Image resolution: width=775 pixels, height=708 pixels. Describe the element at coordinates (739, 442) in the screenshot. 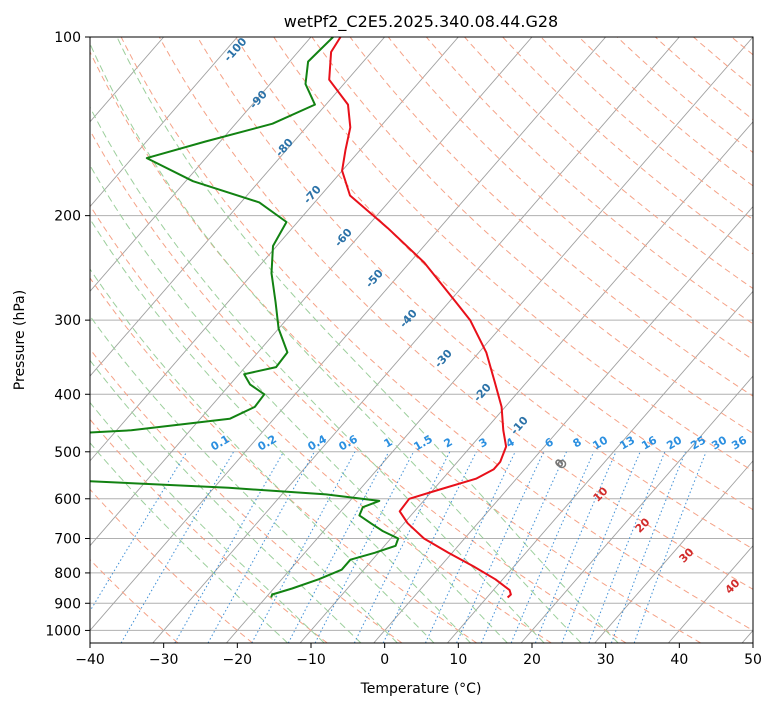

I see `mixing-ratio-label: 36` at that location.